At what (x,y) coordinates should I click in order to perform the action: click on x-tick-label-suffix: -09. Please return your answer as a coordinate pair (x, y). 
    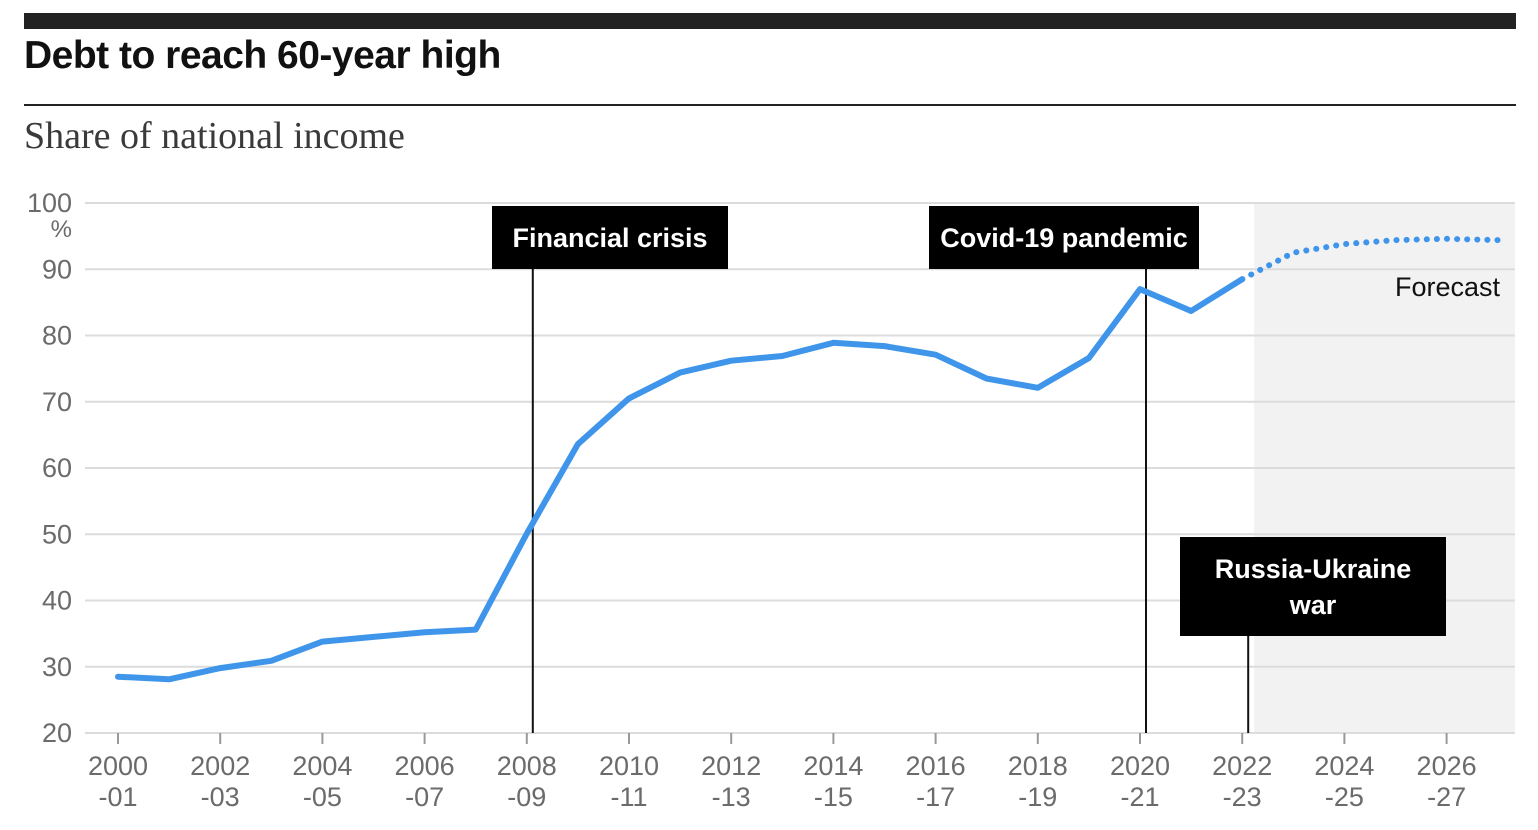
    Looking at the image, I should click on (526, 797).